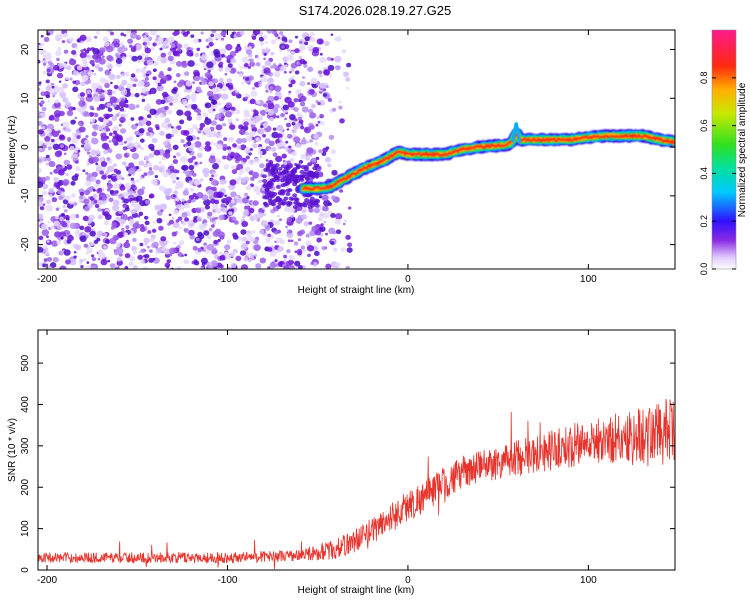  What do you see at coordinates (704, 269) in the screenshot?
I see `colorbar-tick-label: 0.0` at bounding box center [704, 269].